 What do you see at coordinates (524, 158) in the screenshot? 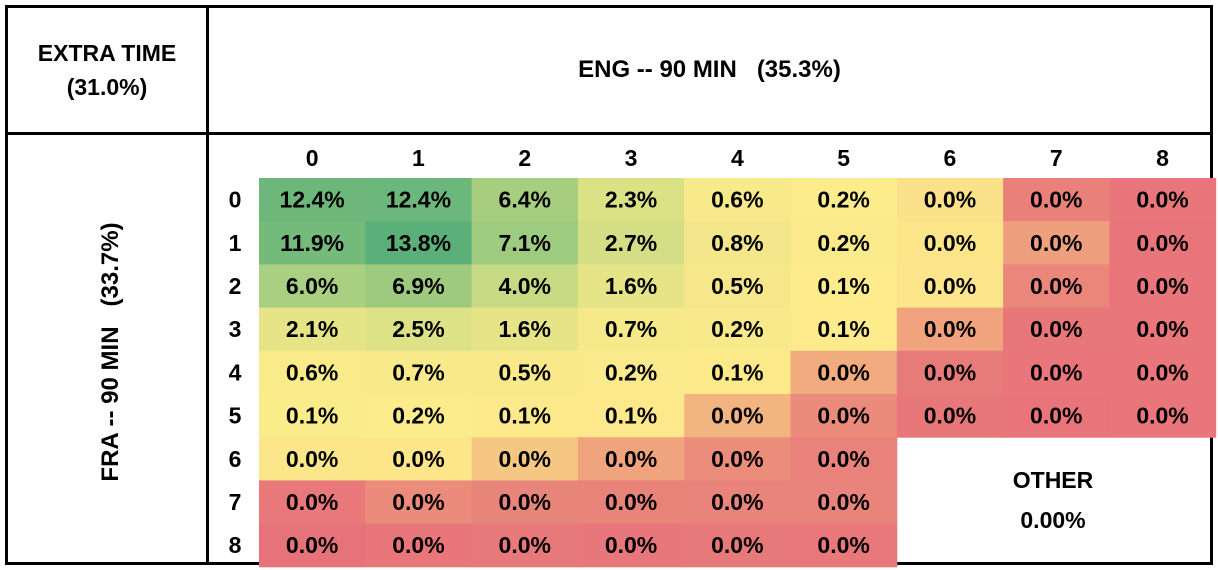
I see `column-label-2: 2` at bounding box center [524, 158].